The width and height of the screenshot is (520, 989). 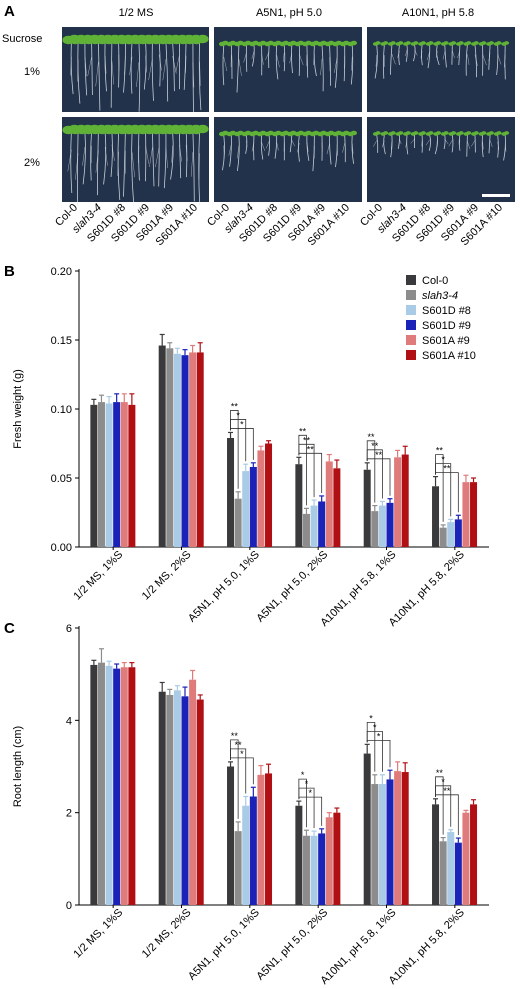 I want to click on scale-bar, so click(x=496, y=195).